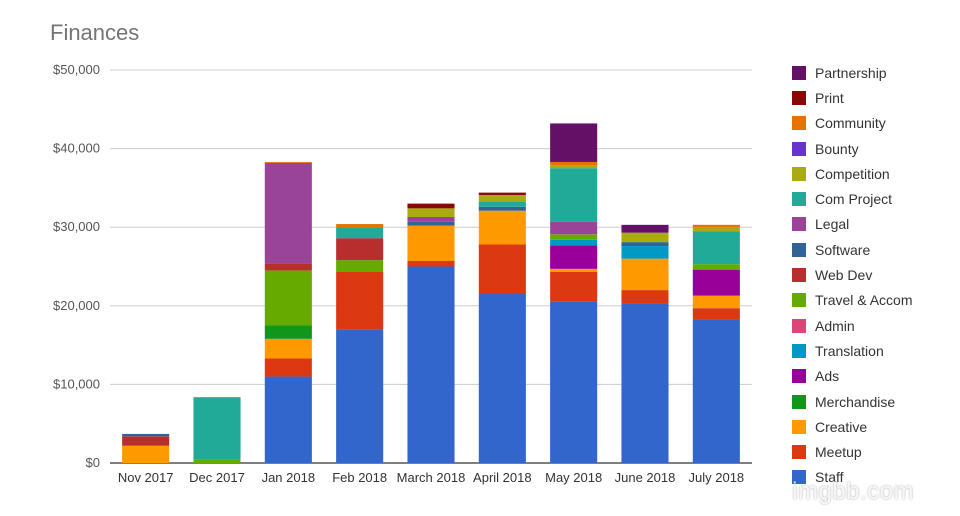 This screenshot has height=516, width=960. I want to click on legend-item: Com Project, so click(872, 198).